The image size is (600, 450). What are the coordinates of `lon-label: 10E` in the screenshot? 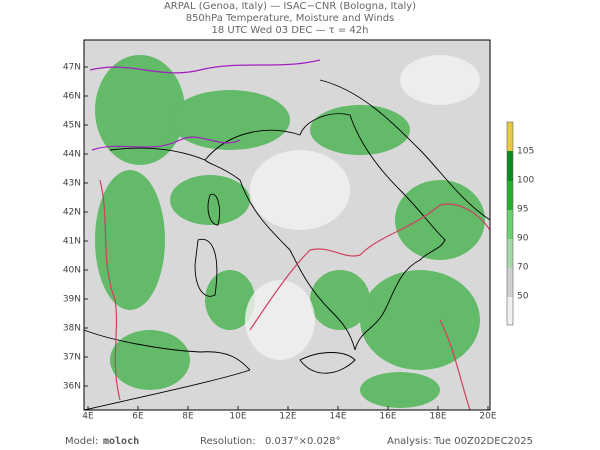 It's located at (237, 417).